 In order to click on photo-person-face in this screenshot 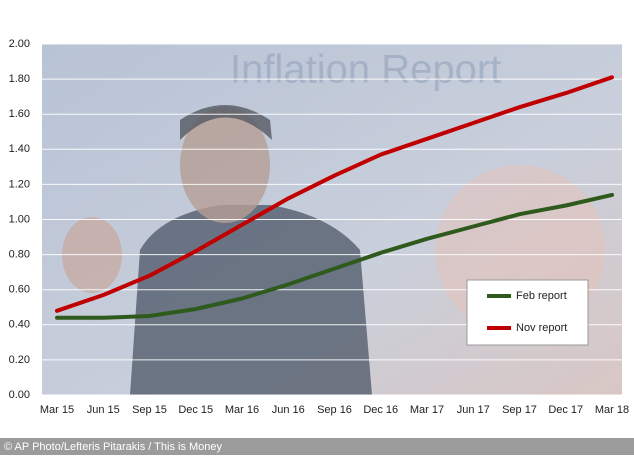, I will do `click(225, 165)`.